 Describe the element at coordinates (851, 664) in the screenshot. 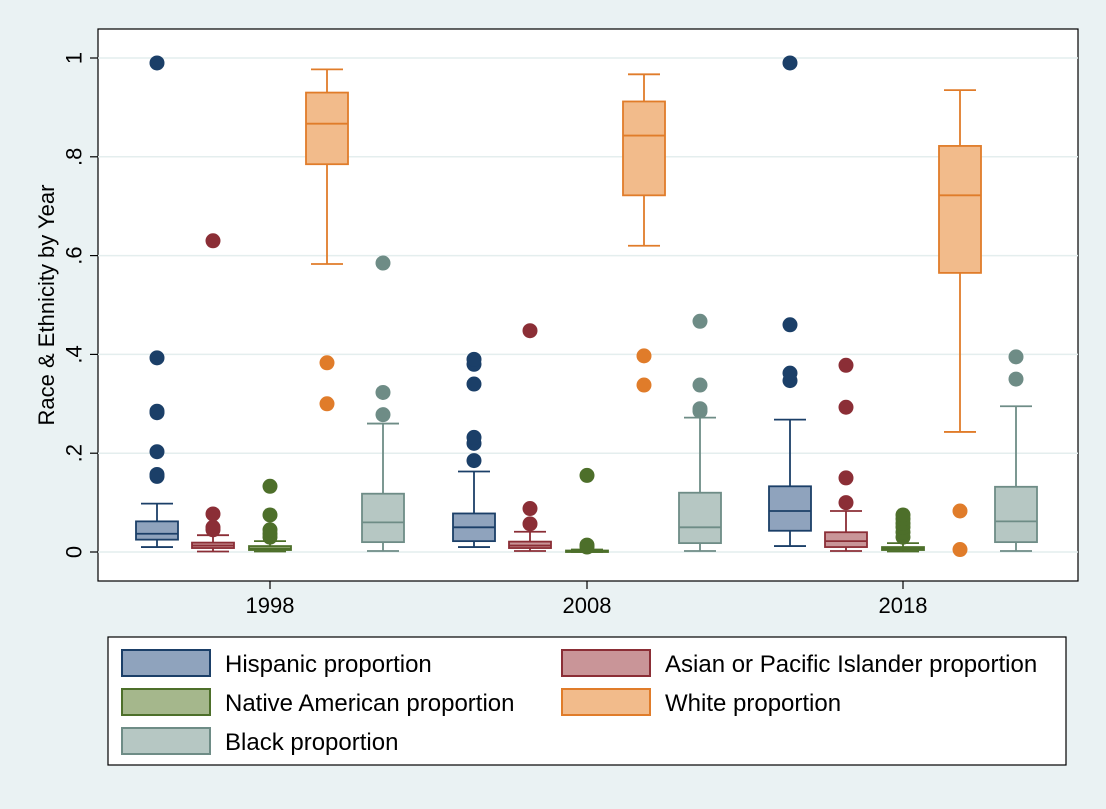

I see `legend-label: Asian or Pacific Islander proportion` at that location.